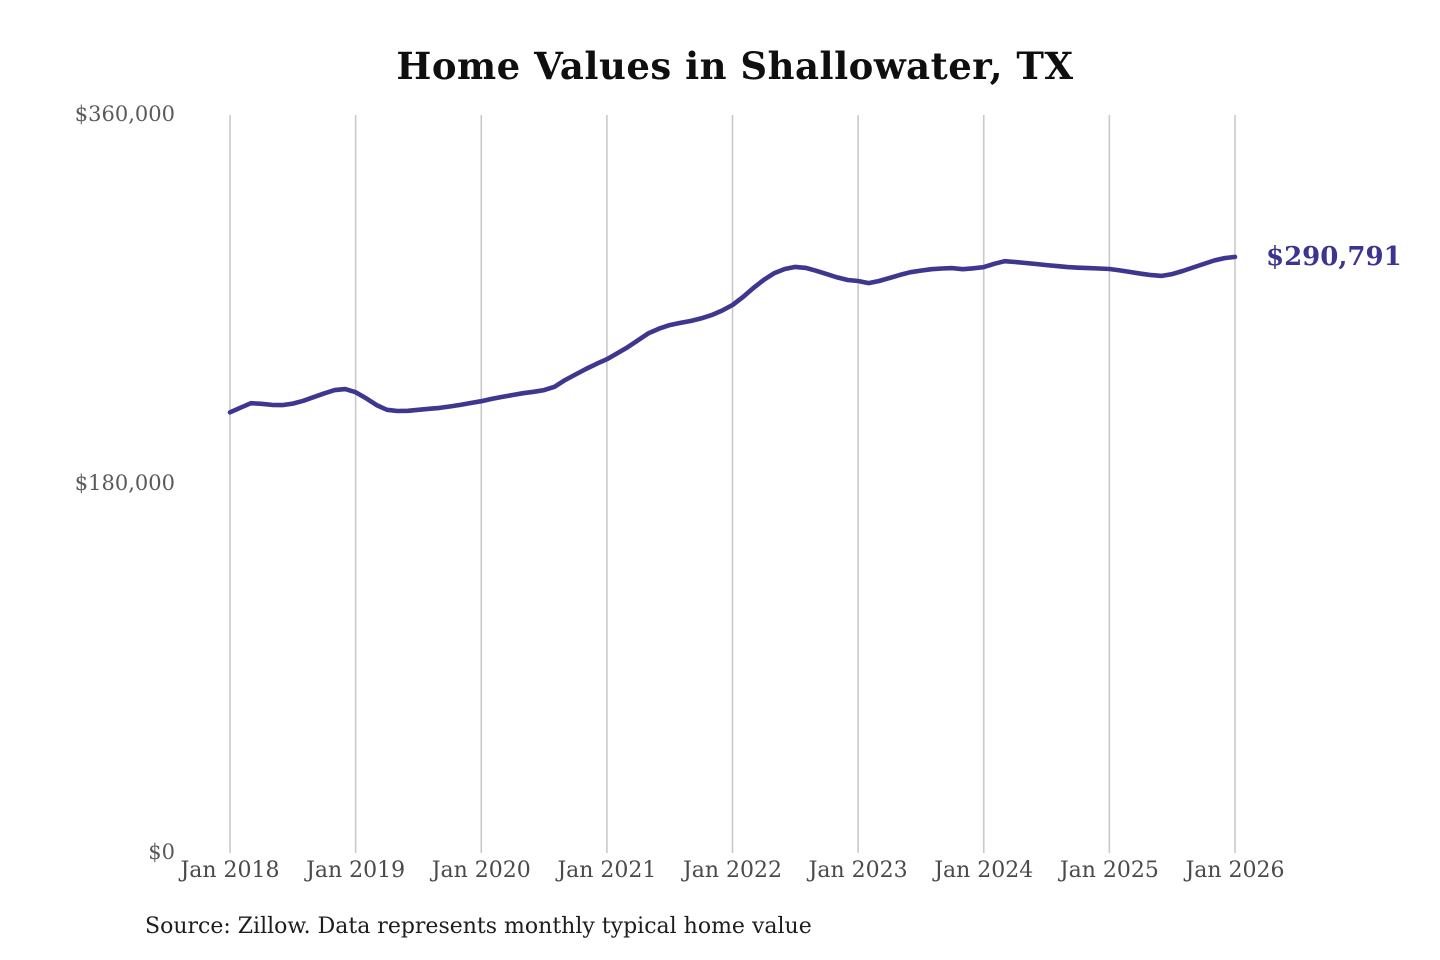 Image resolution: width=1440 pixels, height=960 pixels. Describe the element at coordinates (1109, 870) in the screenshot. I see `x-axis-label: Jan 2025` at that location.